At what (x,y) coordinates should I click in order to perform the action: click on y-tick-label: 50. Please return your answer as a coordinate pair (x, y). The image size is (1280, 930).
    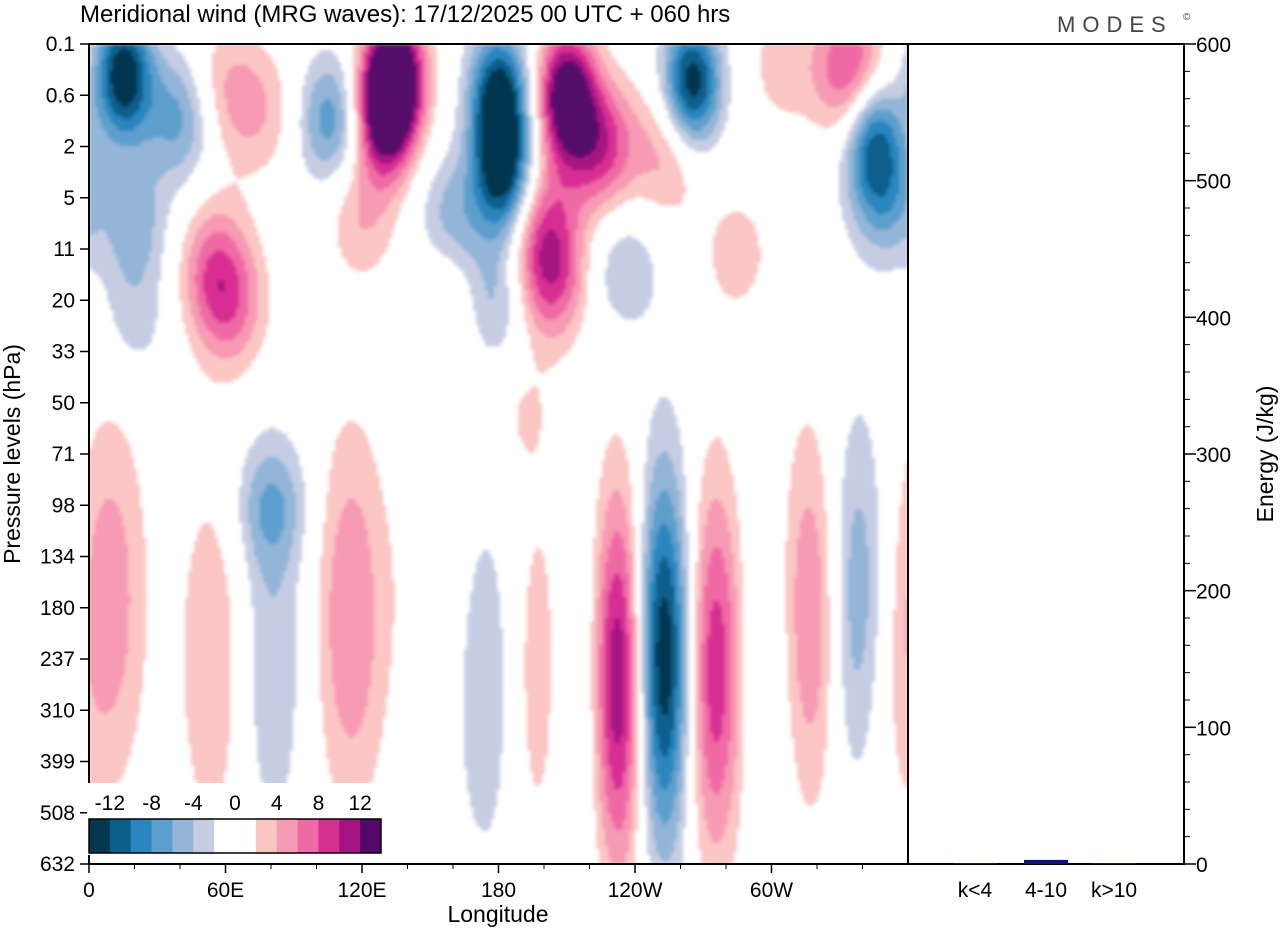
    Looking at the image, I should click on (63, 403).